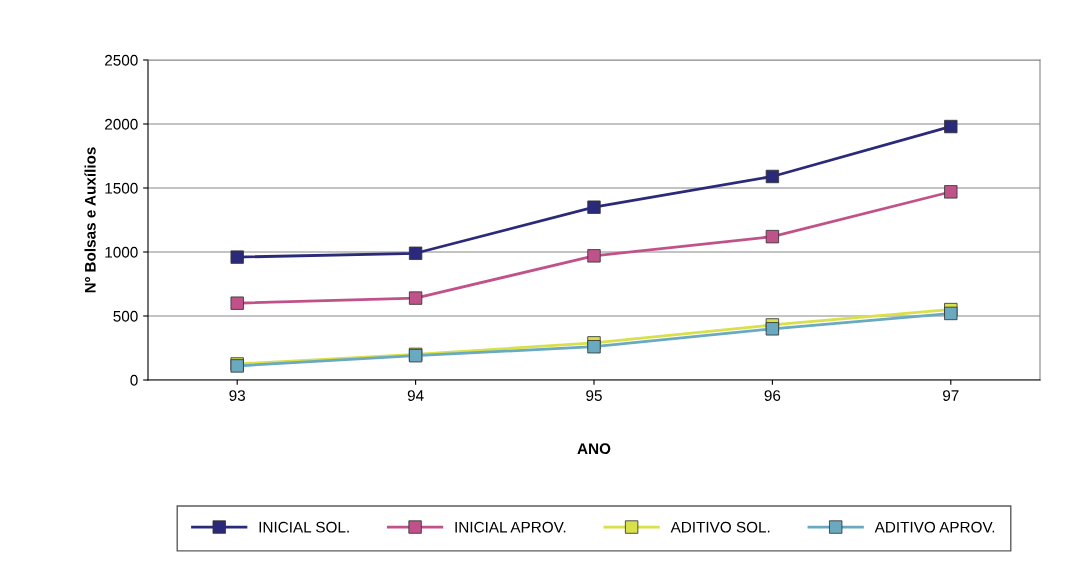  I want to click on y-tick-label: 1000, so click(121, 252).